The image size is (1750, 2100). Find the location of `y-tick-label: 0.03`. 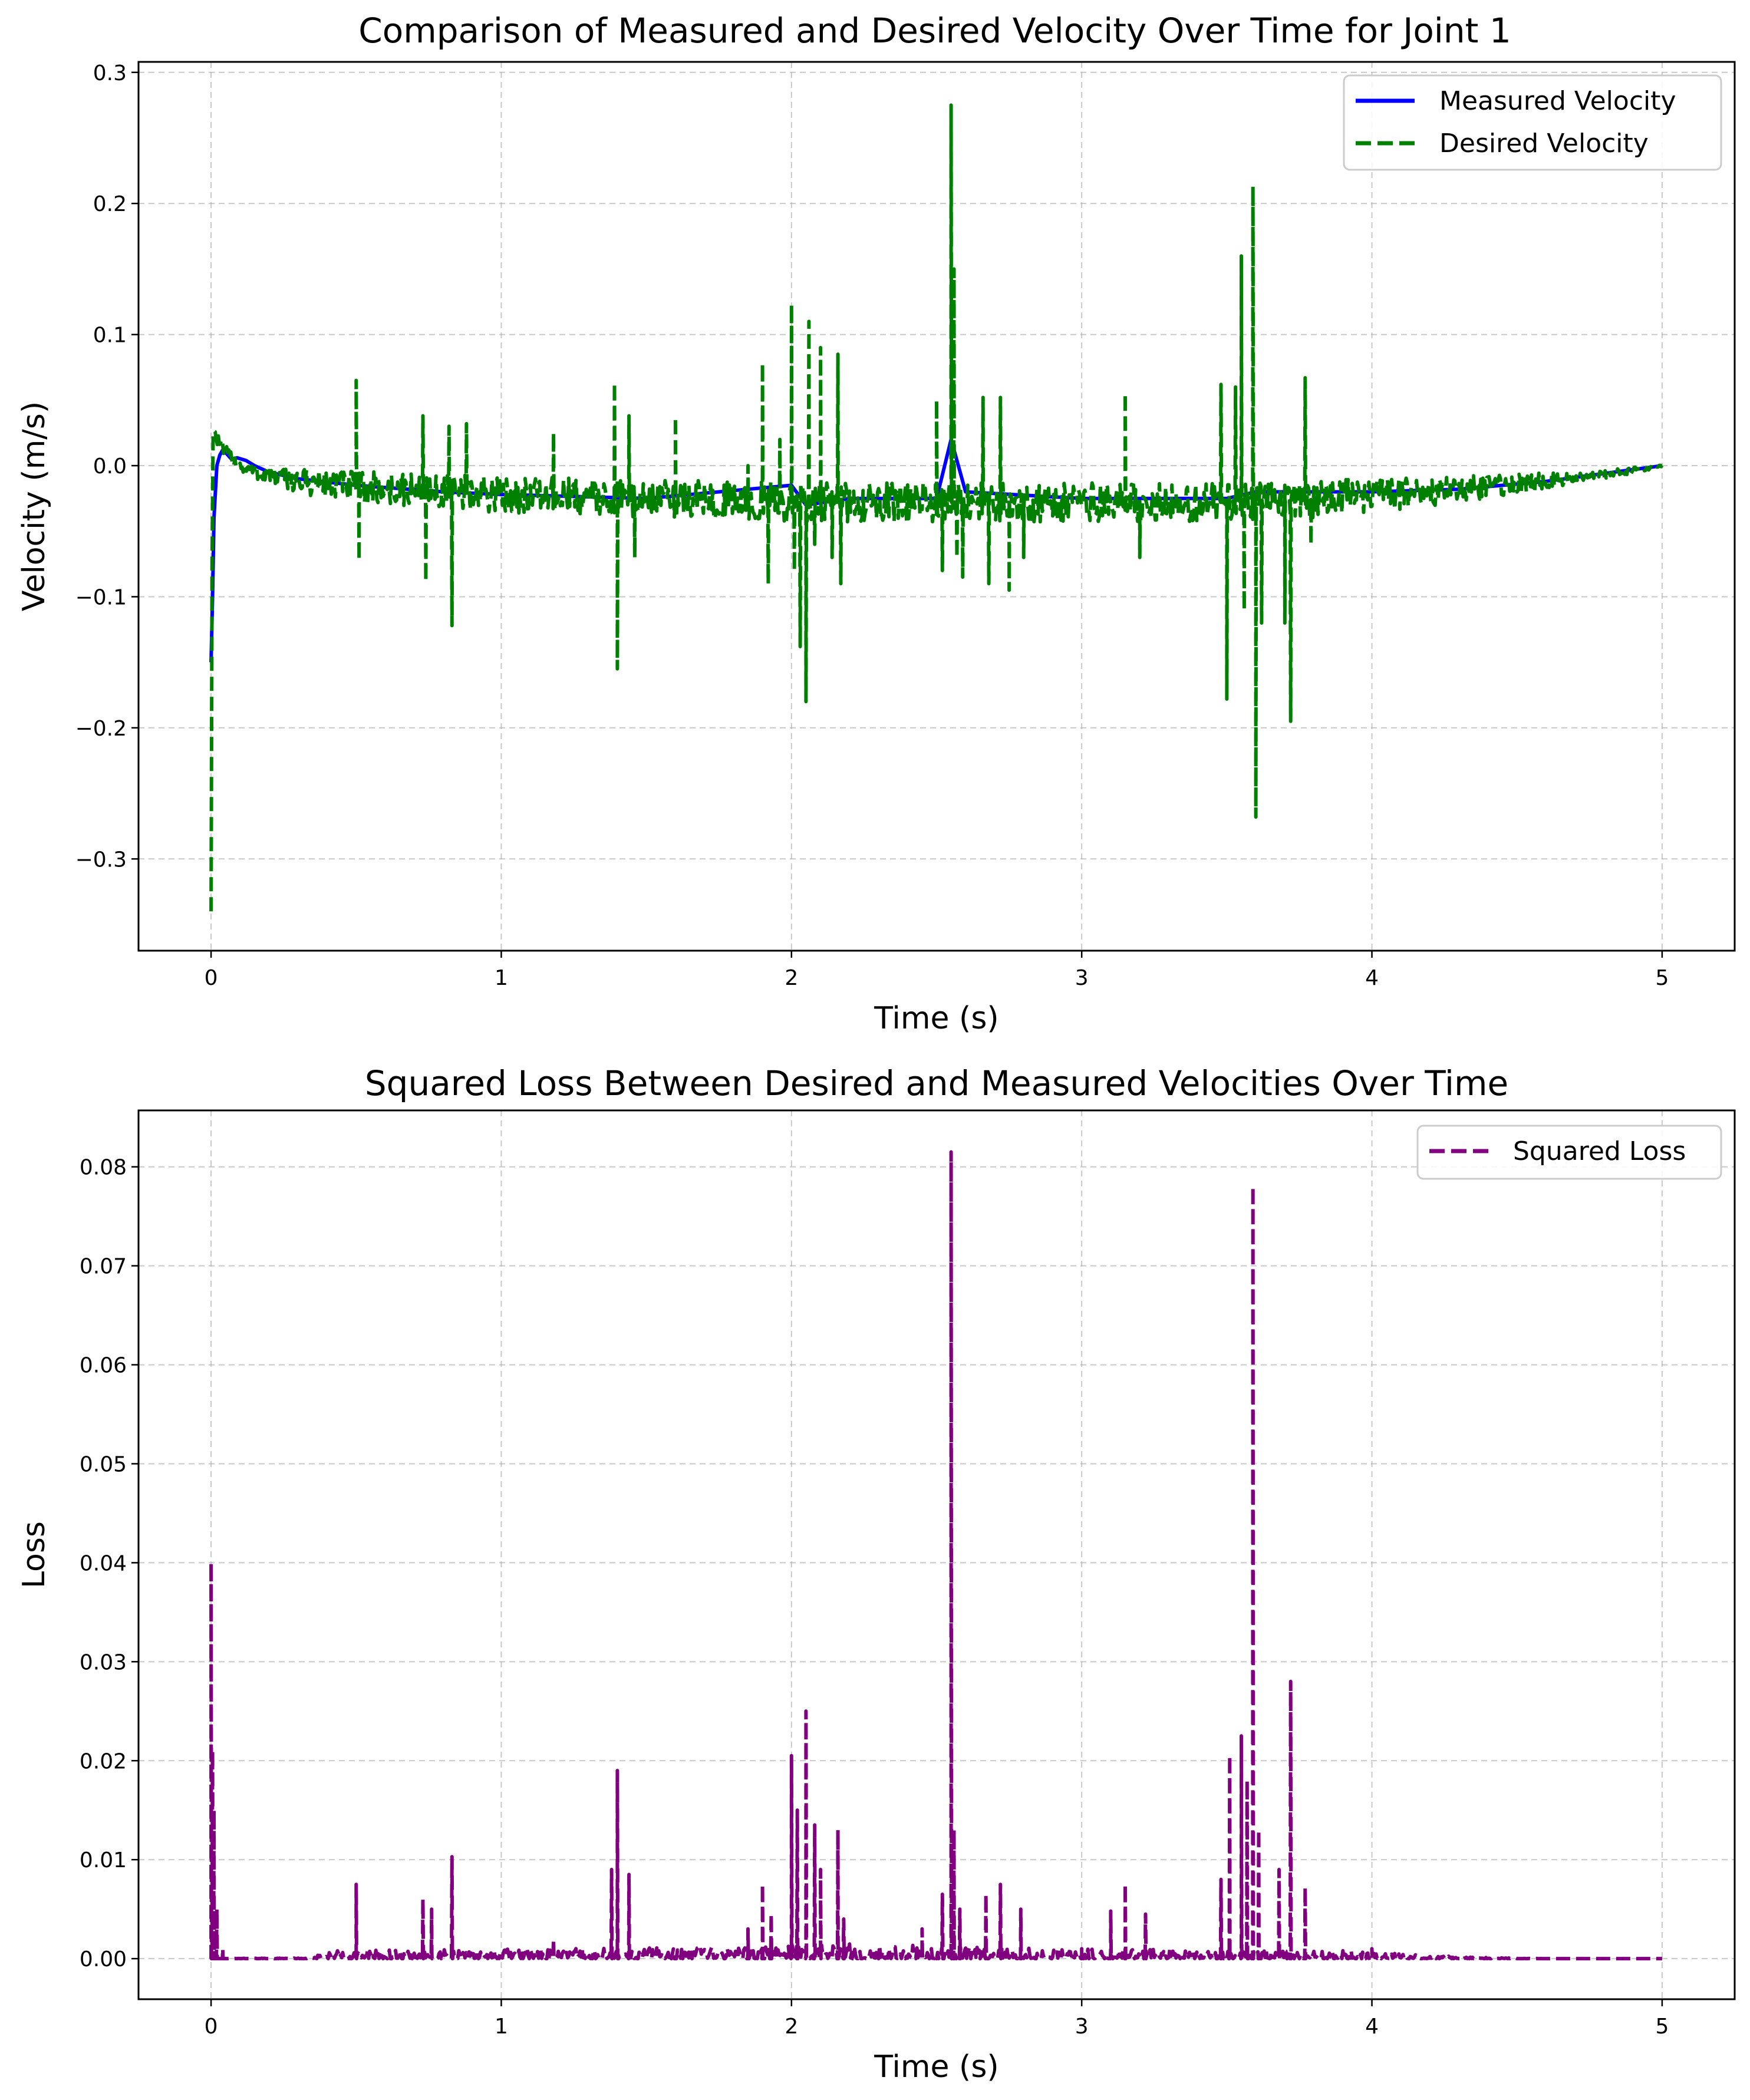

y-tick-label: 0.03 is located at coordinates (103, 1662).